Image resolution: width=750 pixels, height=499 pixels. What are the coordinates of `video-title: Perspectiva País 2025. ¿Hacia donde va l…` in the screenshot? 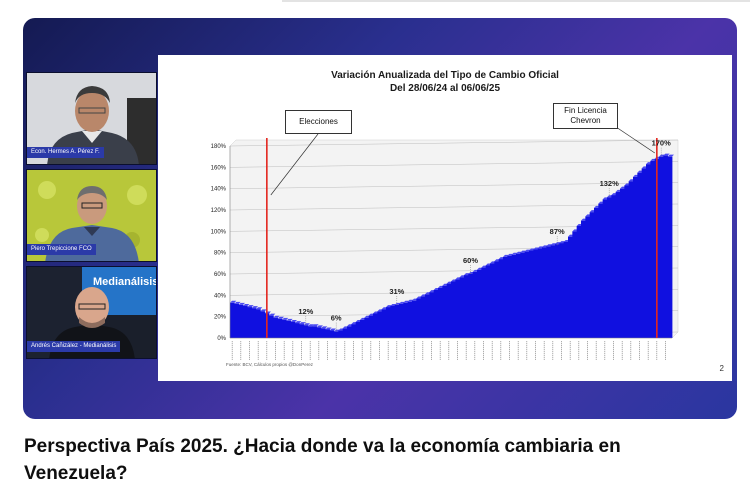 It's located at (322, 460).